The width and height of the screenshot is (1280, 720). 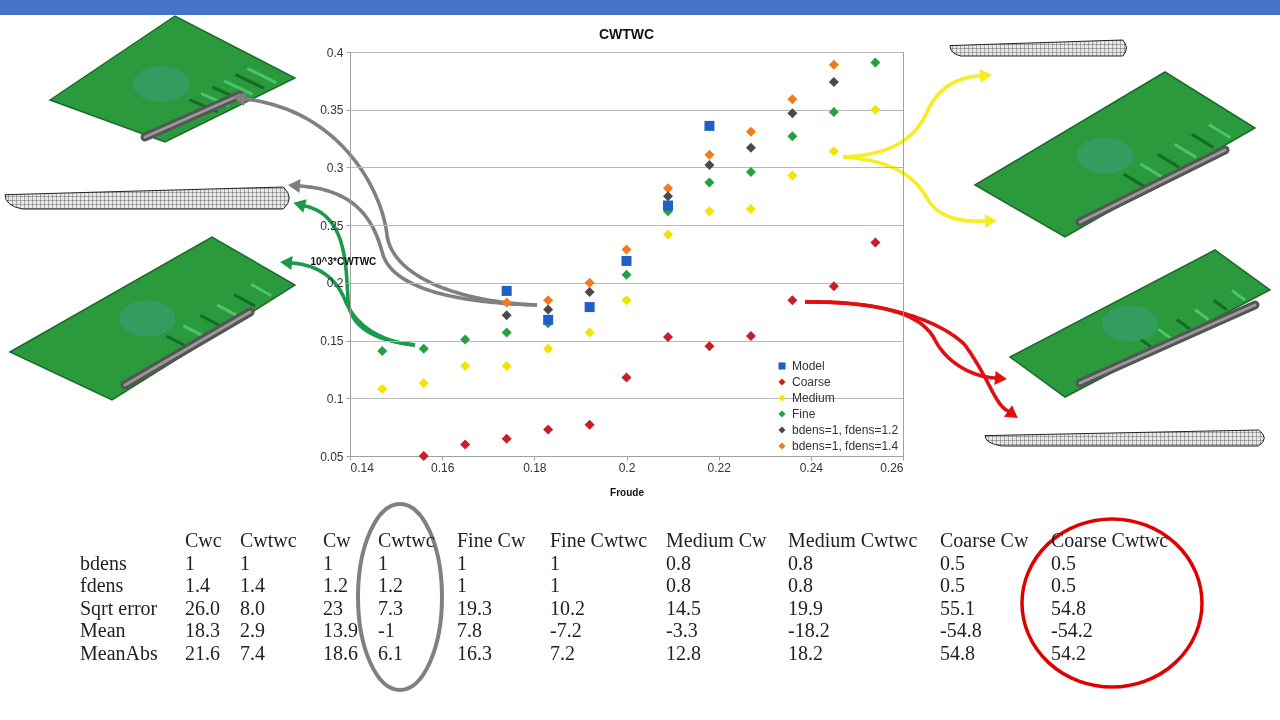 What do you see at coordinates (202, 653) in the screenshot?
I see `text: 21.6` at bounding box center [202, 653].